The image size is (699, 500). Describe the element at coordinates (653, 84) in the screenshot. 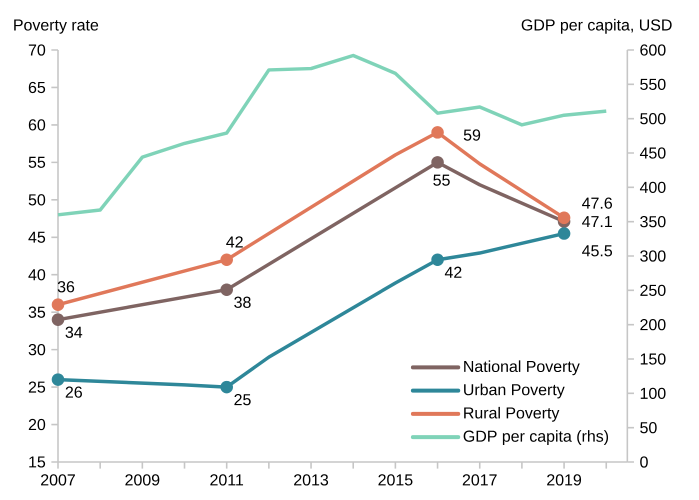

I see `y2-tick-label: 550` at that location.